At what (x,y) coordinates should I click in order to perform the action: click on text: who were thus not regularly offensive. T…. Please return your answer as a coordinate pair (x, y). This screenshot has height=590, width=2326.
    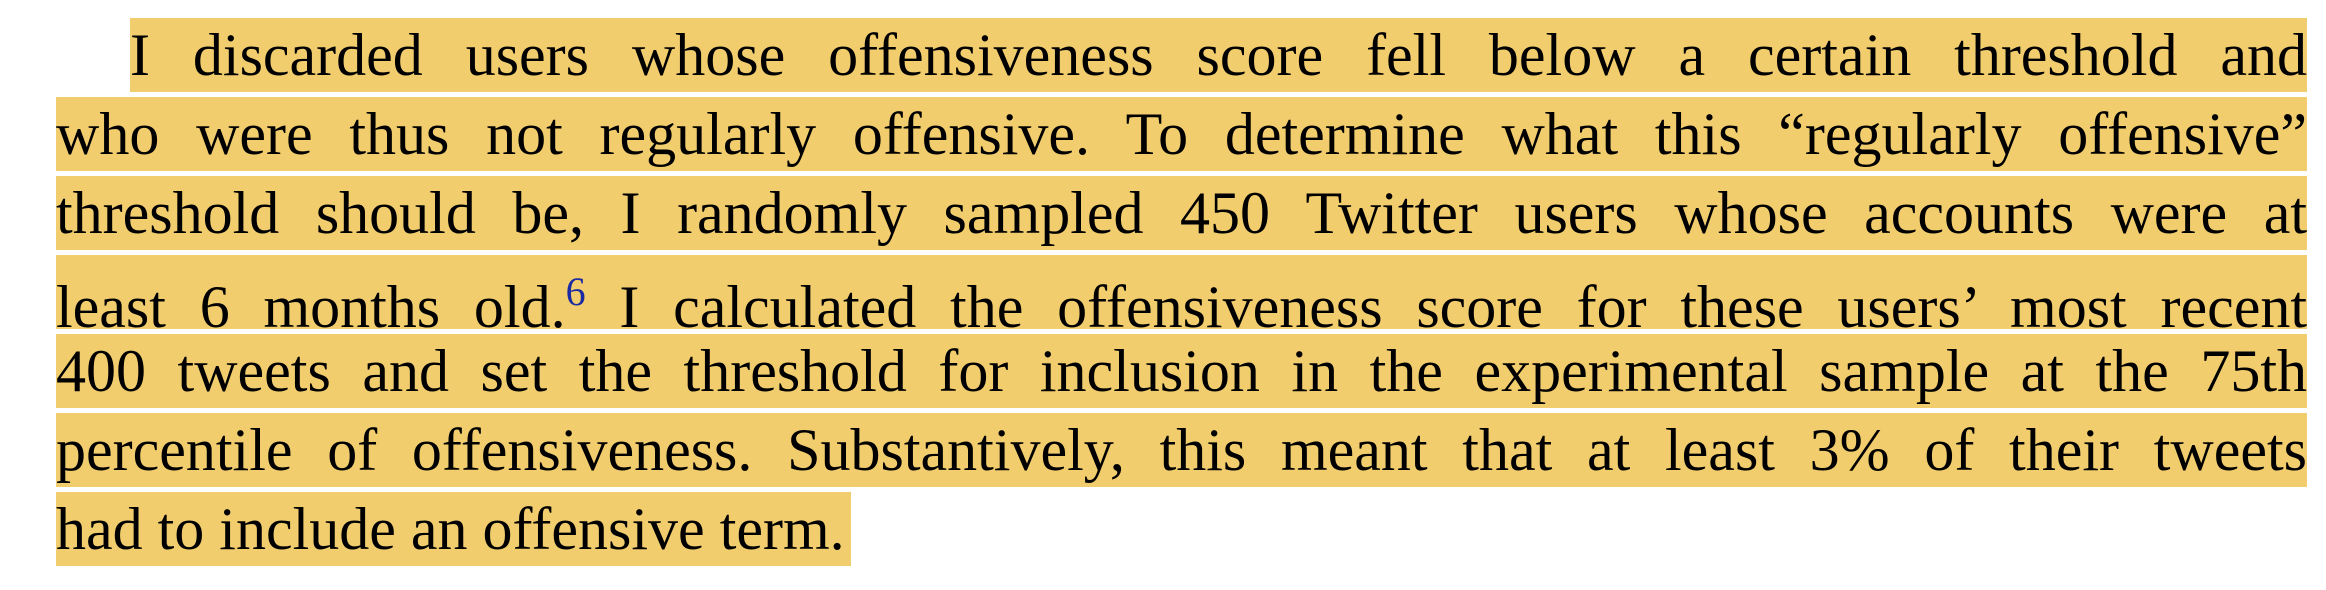
    Looking at the image, I should click on (1181, 134).